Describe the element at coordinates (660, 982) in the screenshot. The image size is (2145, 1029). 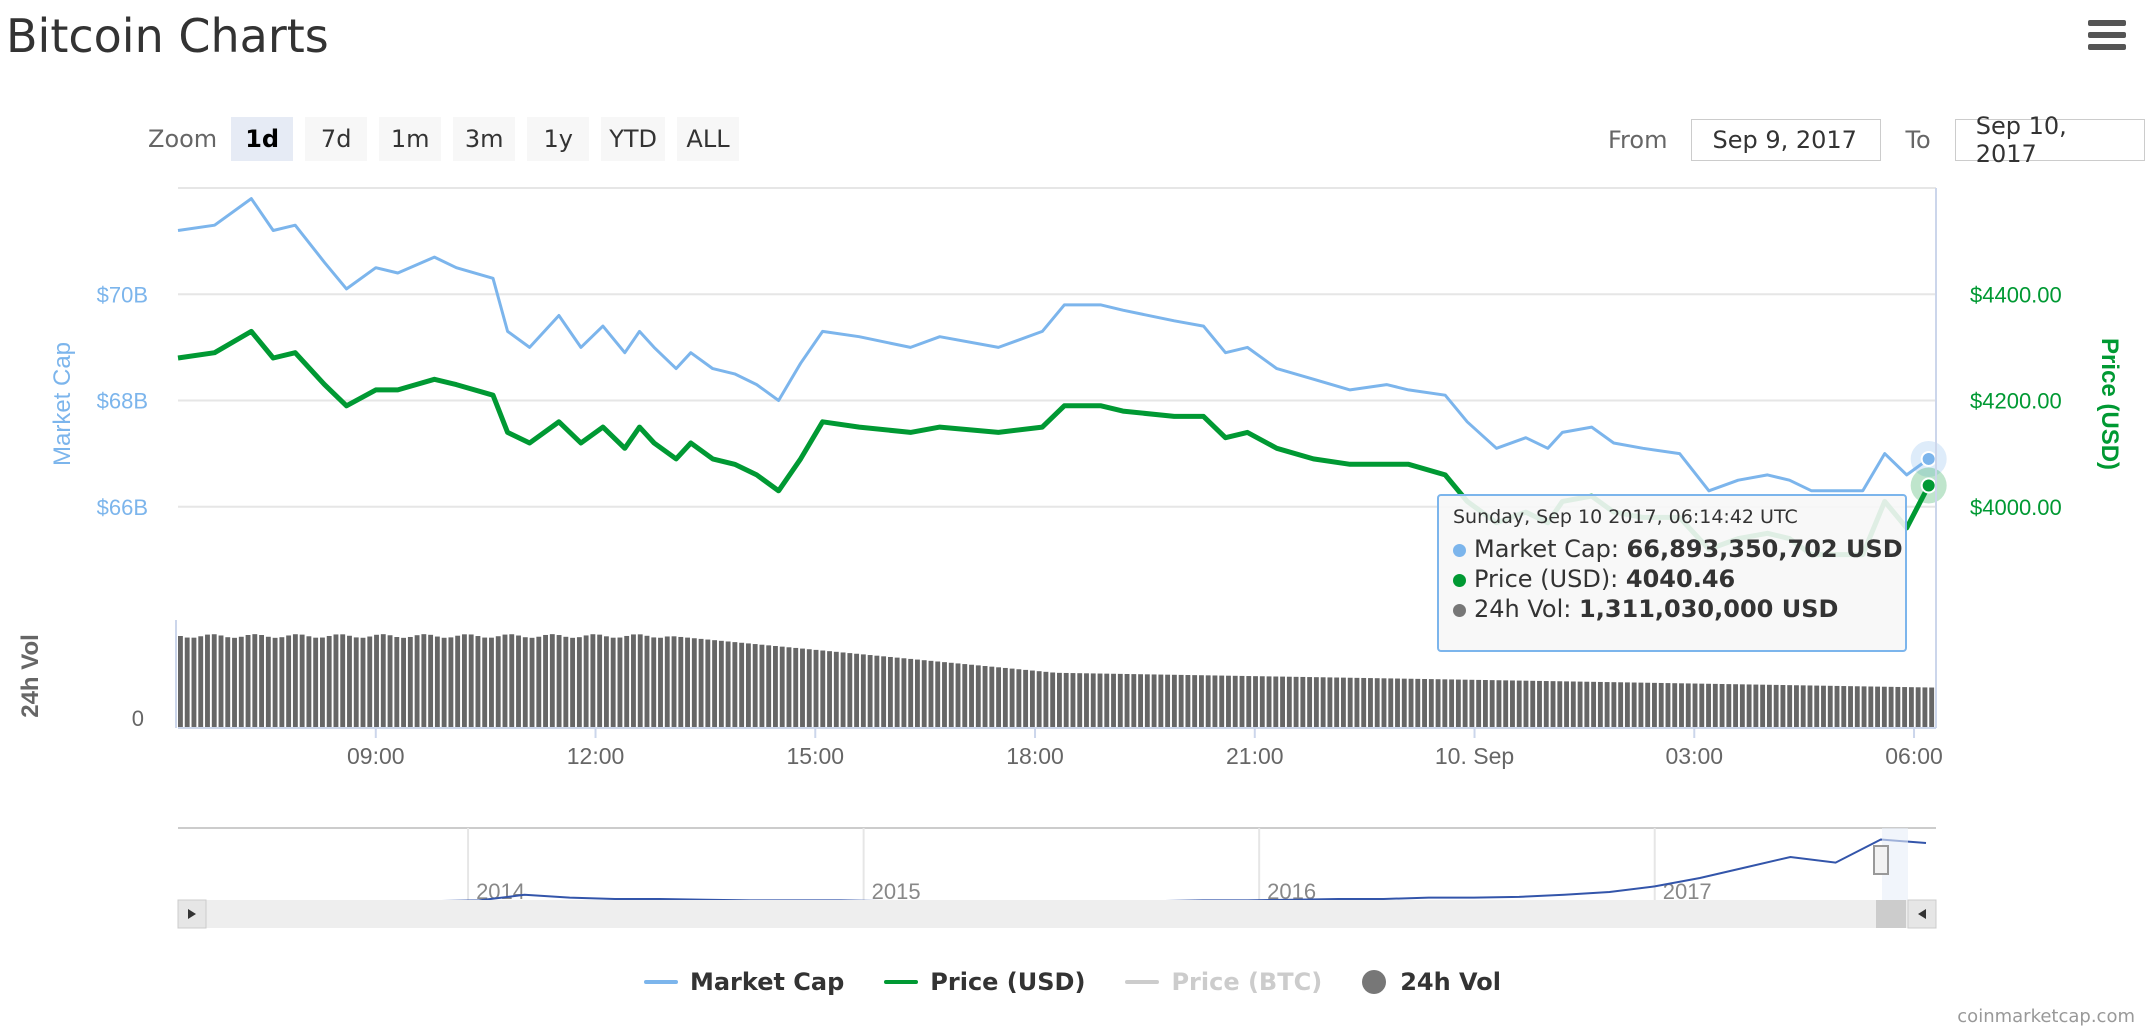
I see `market-cap-line-icon` at that location.